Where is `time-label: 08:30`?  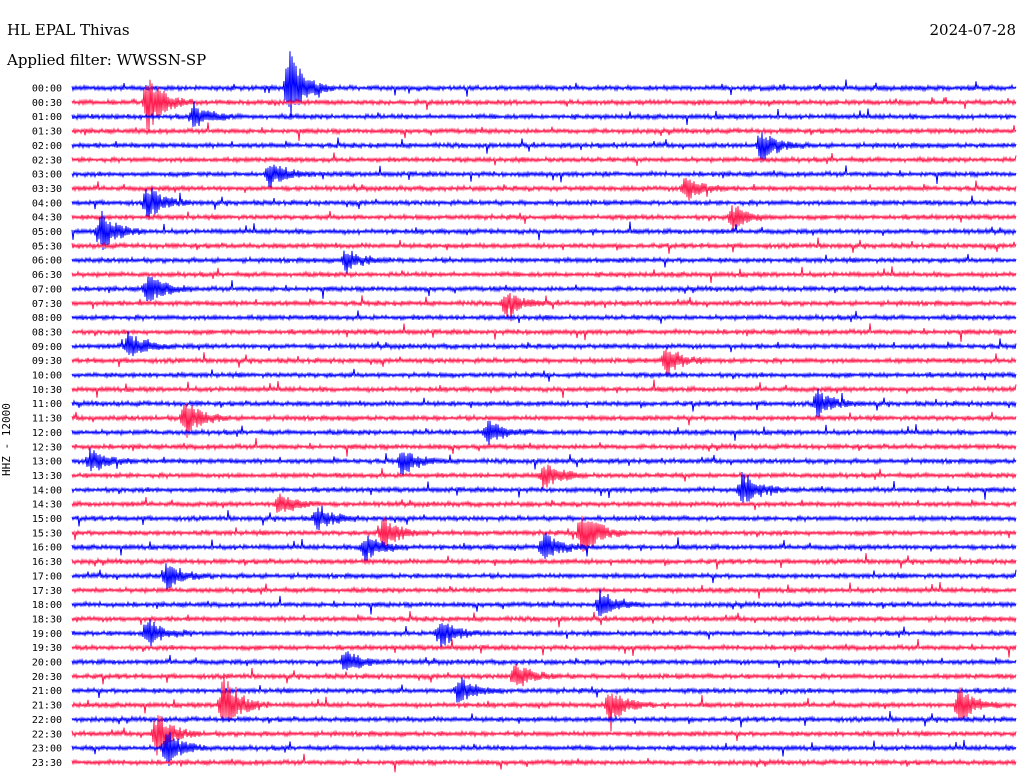
time-label: 08:30 is located at coordinates (47, 332).